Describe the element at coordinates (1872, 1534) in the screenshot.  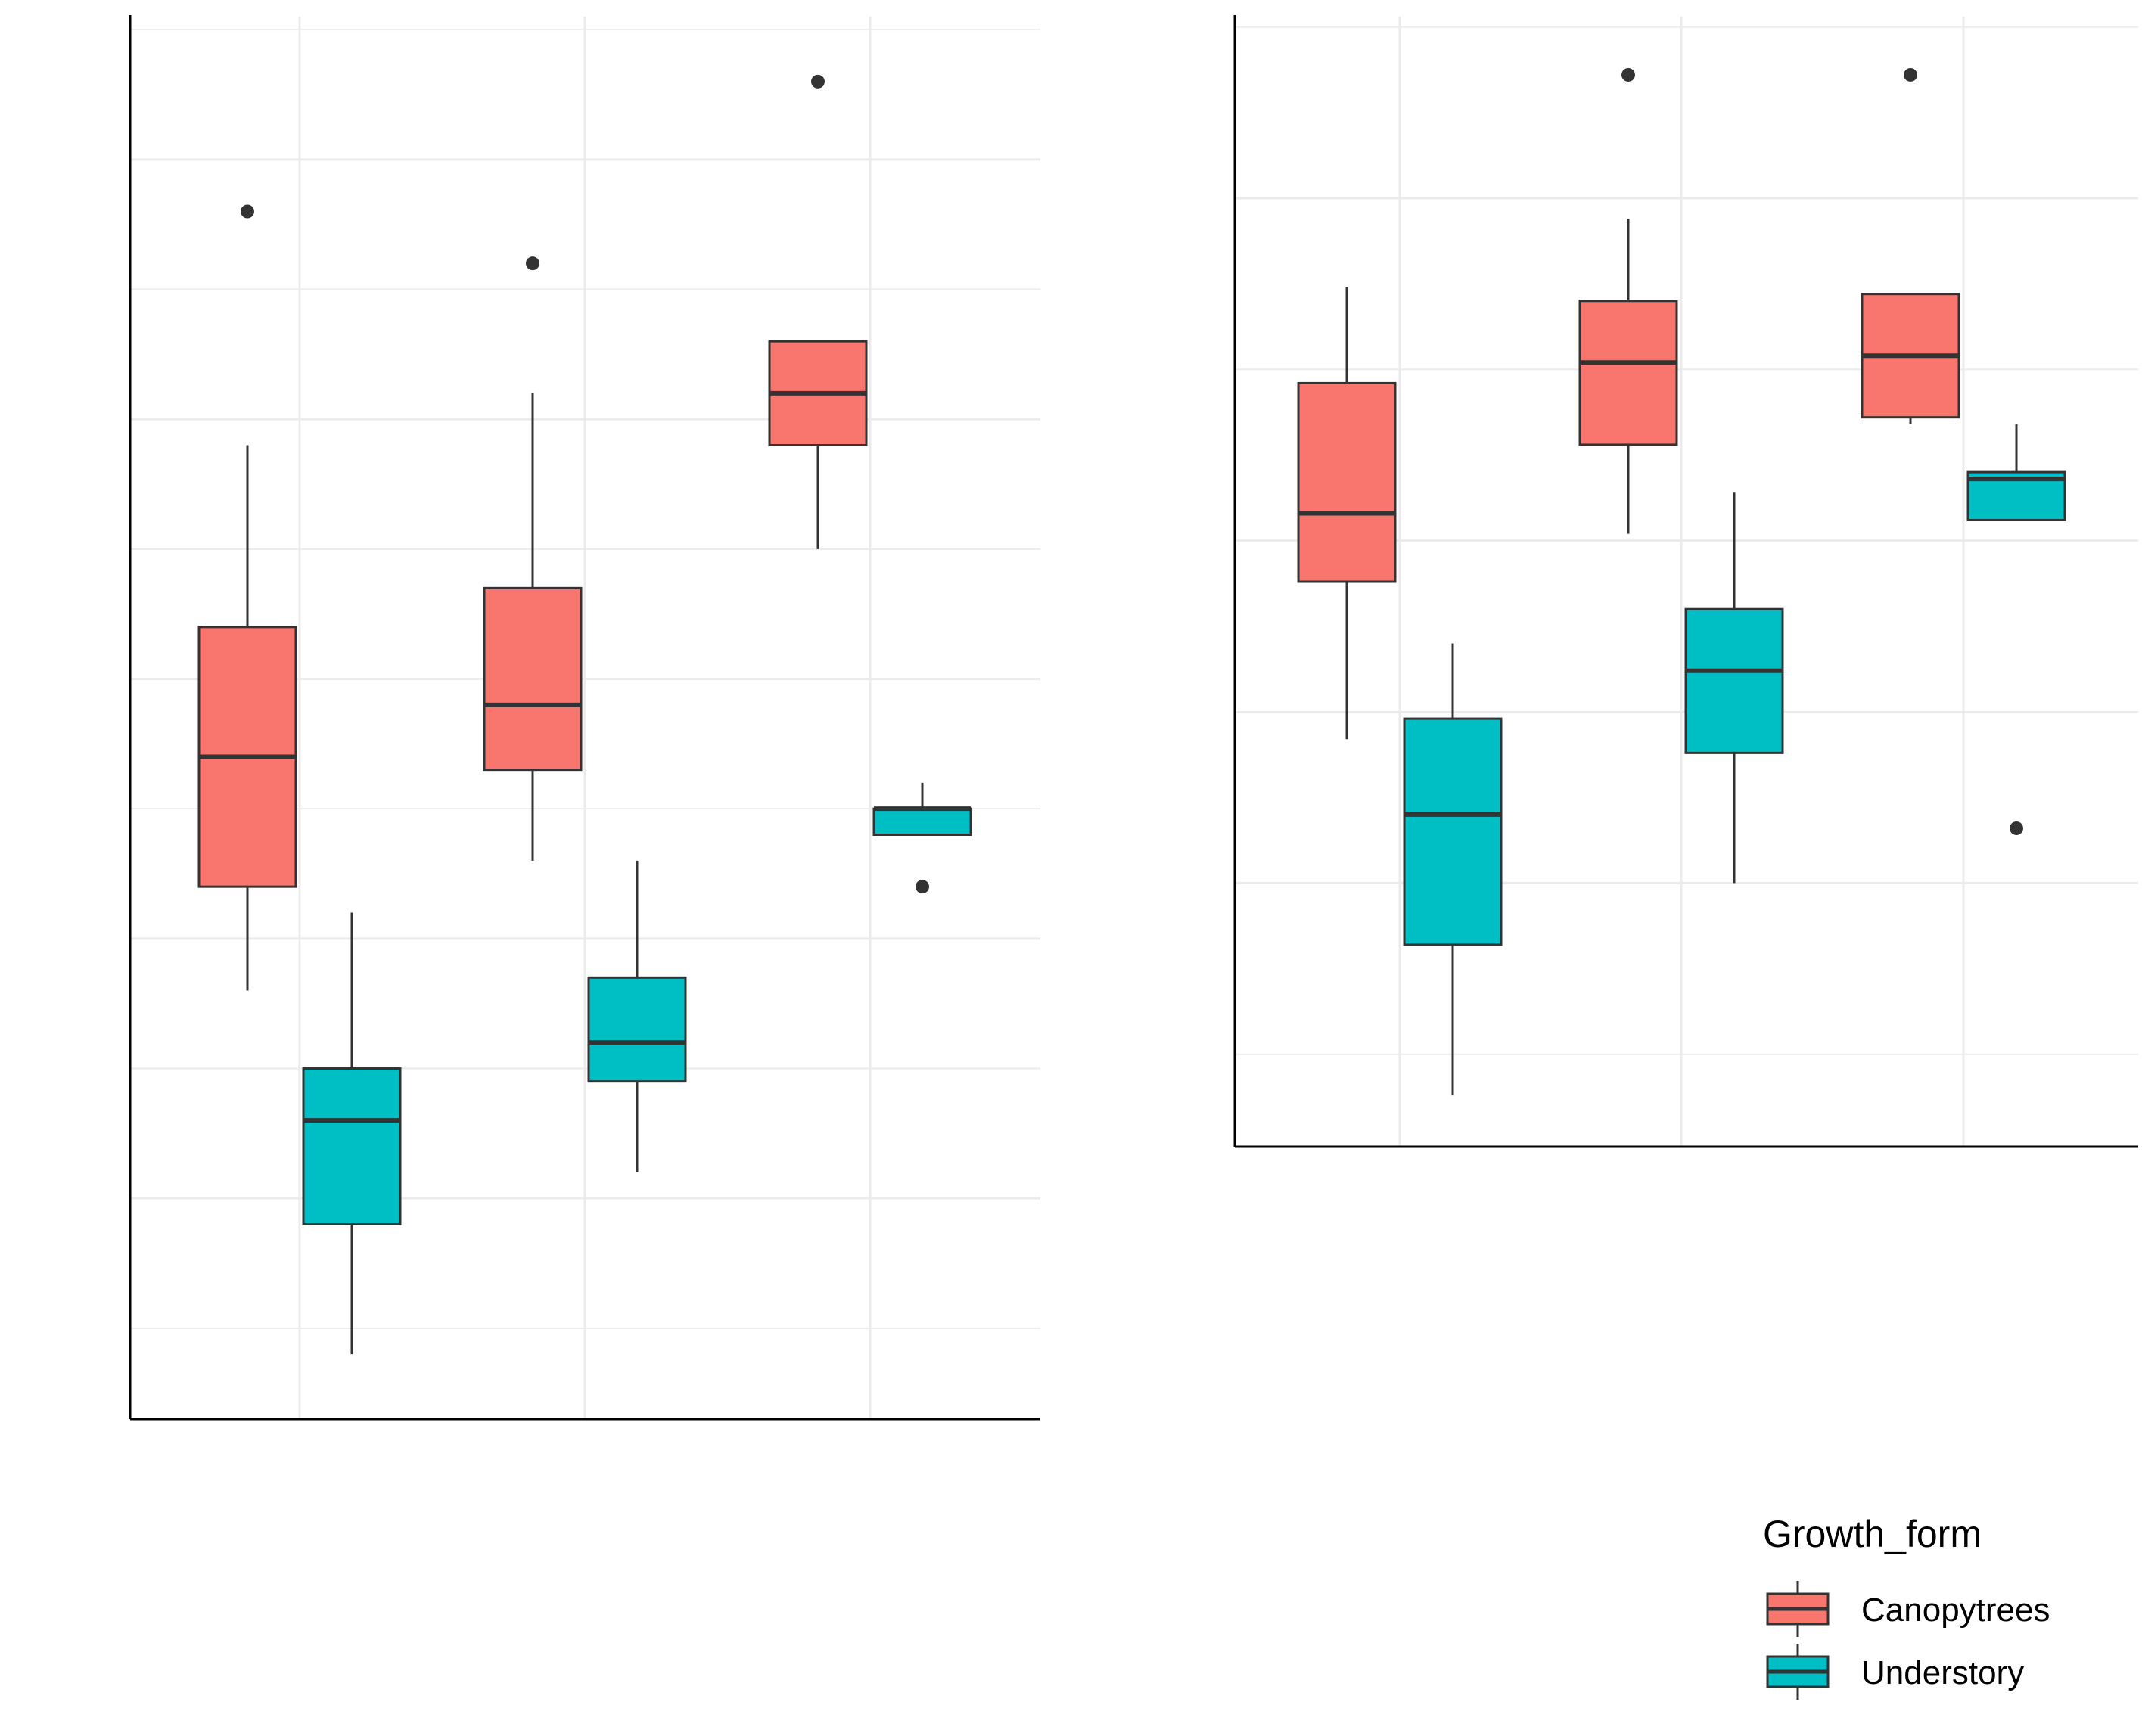
I see `legend-title: Growth_form` at that location.